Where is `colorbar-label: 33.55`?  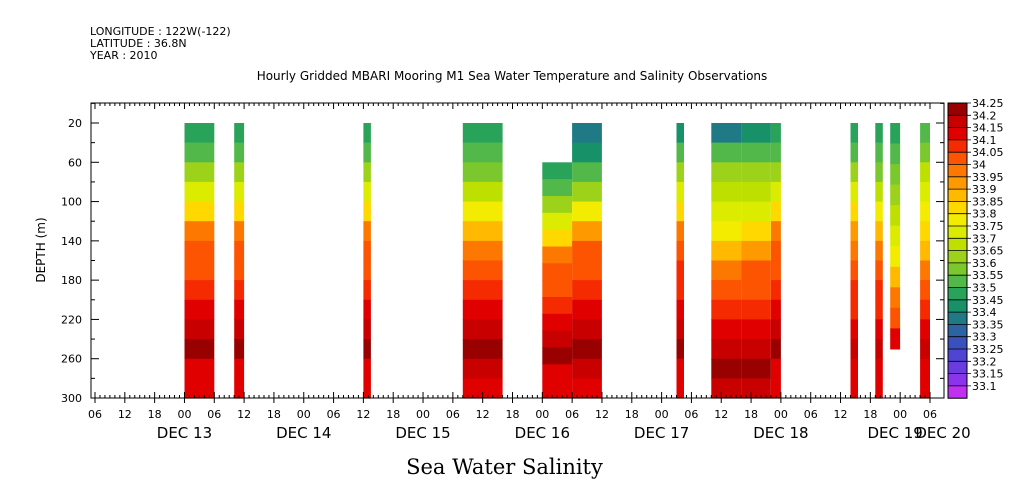
colorbar-label: 33.55 is located at coordinates (988, 275).